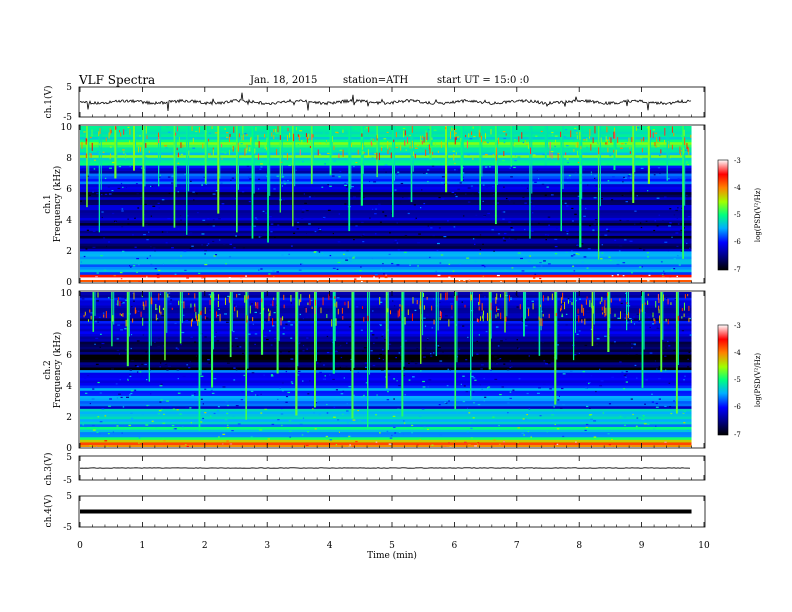 Image resolution: width=792 pixels, height=612 pixels. Describe the element at coordinates (80, 546) in the screenshot. I see `x-tick-label: 0` at that location.